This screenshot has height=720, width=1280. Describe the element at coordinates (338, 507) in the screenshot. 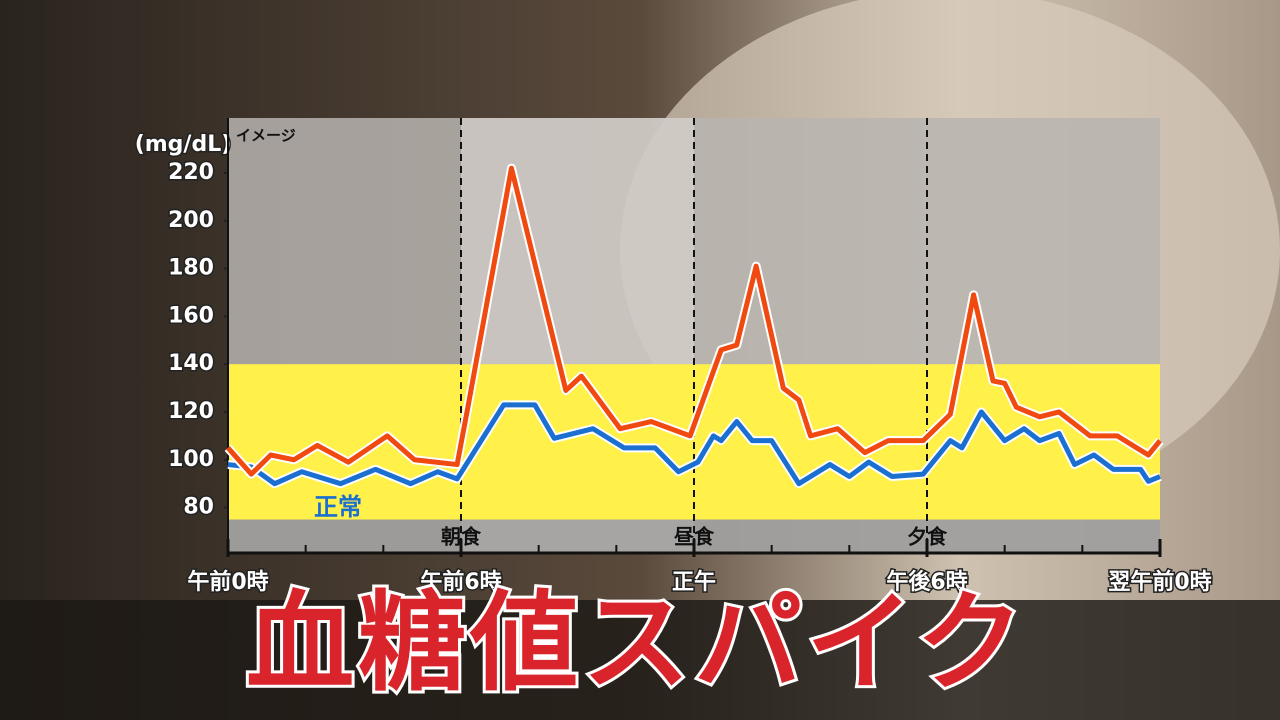

I see `legend-label: 正常` at that location.